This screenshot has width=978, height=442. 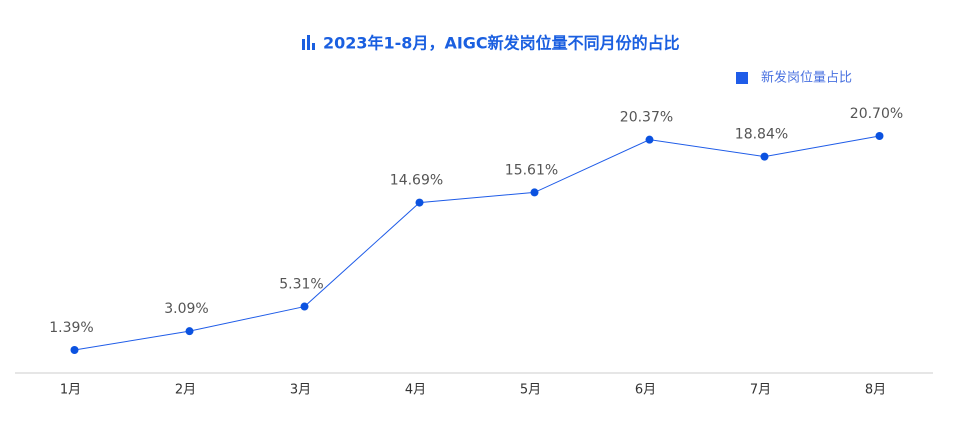 What do you see at coordinates (300, 390) in the screenshot?
I see `x-tick-label: 3月` at bounding box center [300, 390].